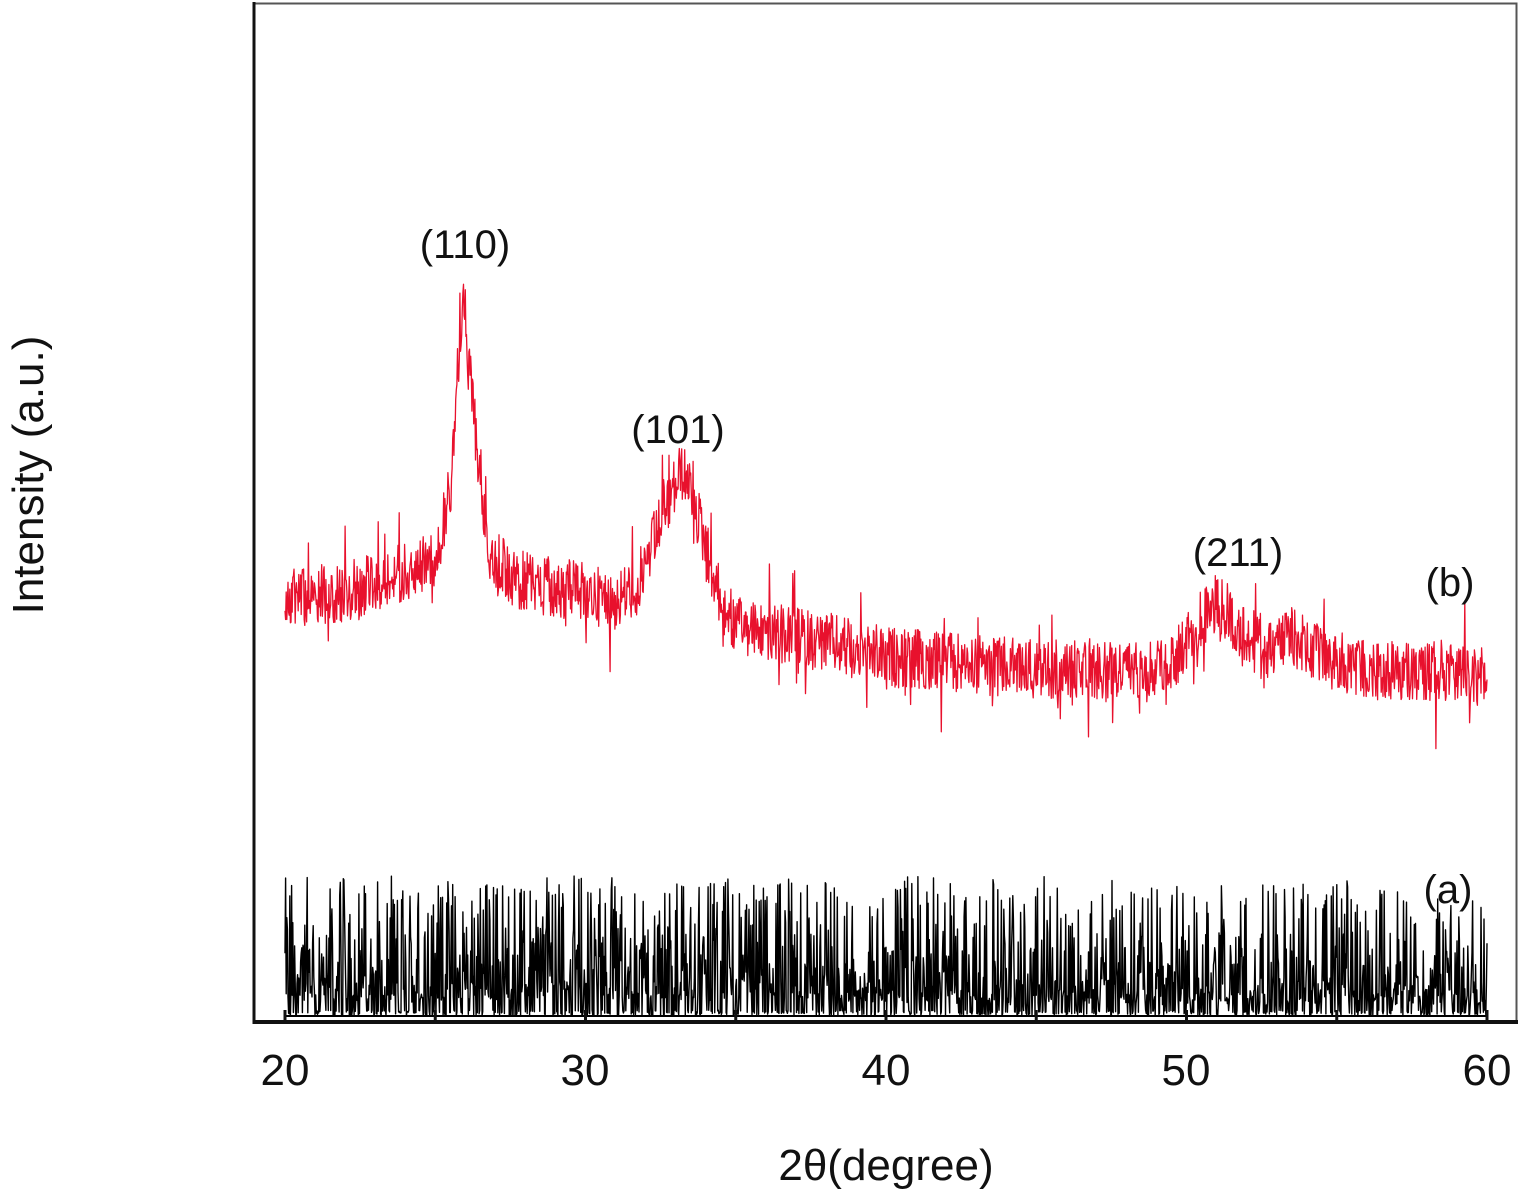  What do you see at coordinates (465, 245) in the screenshot?
I see `peak-label-110: (110)` at bounding box center [465, 245].